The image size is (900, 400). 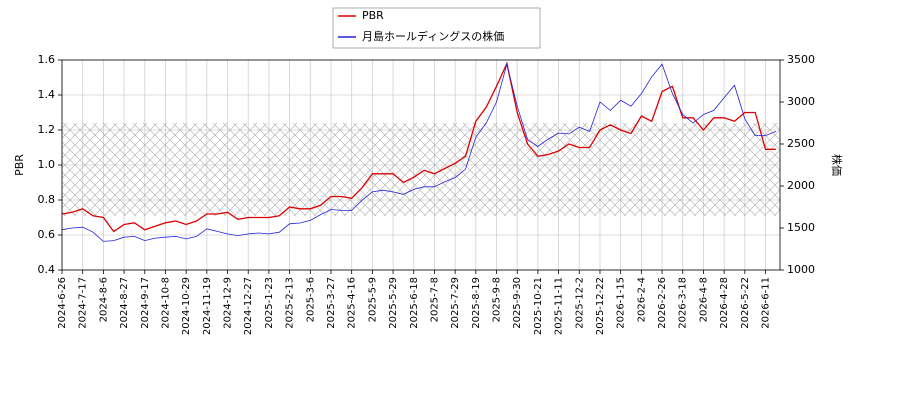 What do you see at coordinates (538, 306) in the screenshot?
I see `x-tick-label: 2025-10-21` at bounding box center [538, 306].